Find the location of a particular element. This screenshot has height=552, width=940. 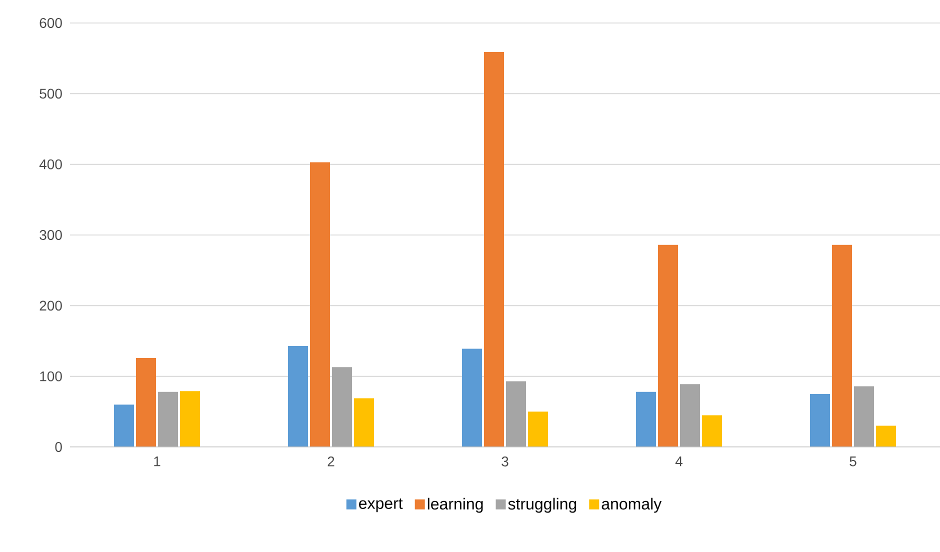

x-tick-label: 2 is located at coordinates (331, 461).